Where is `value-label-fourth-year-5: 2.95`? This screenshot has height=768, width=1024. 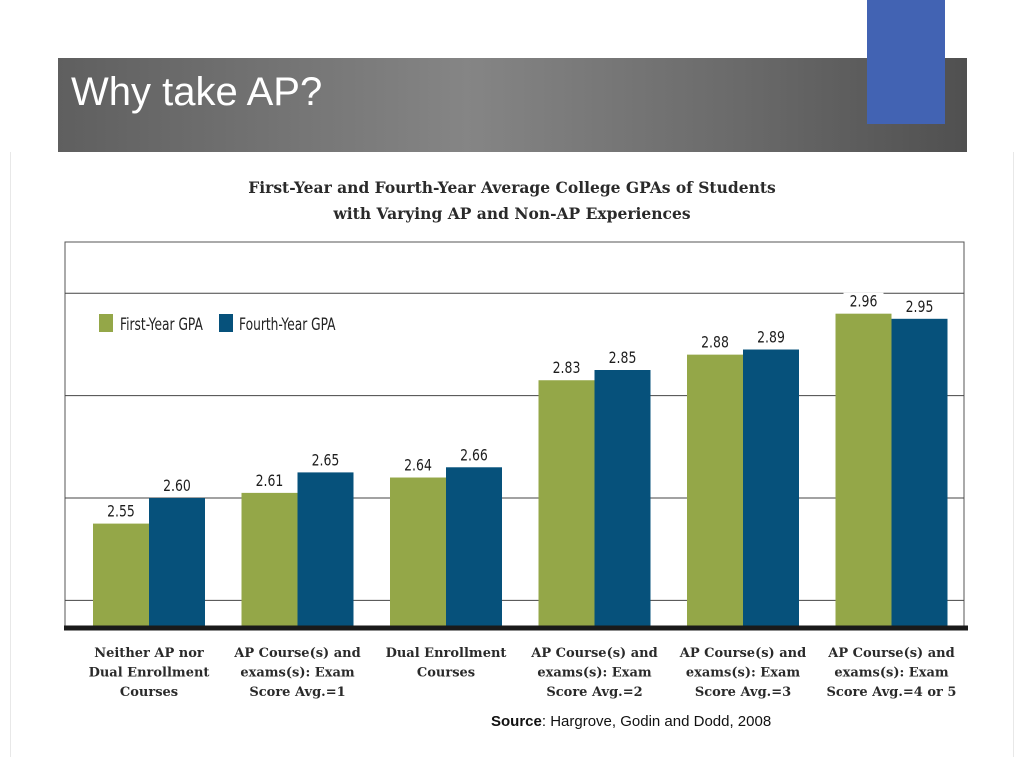 value-label-fourth-year-5: 2.95 is located at coordinates (920, 307).